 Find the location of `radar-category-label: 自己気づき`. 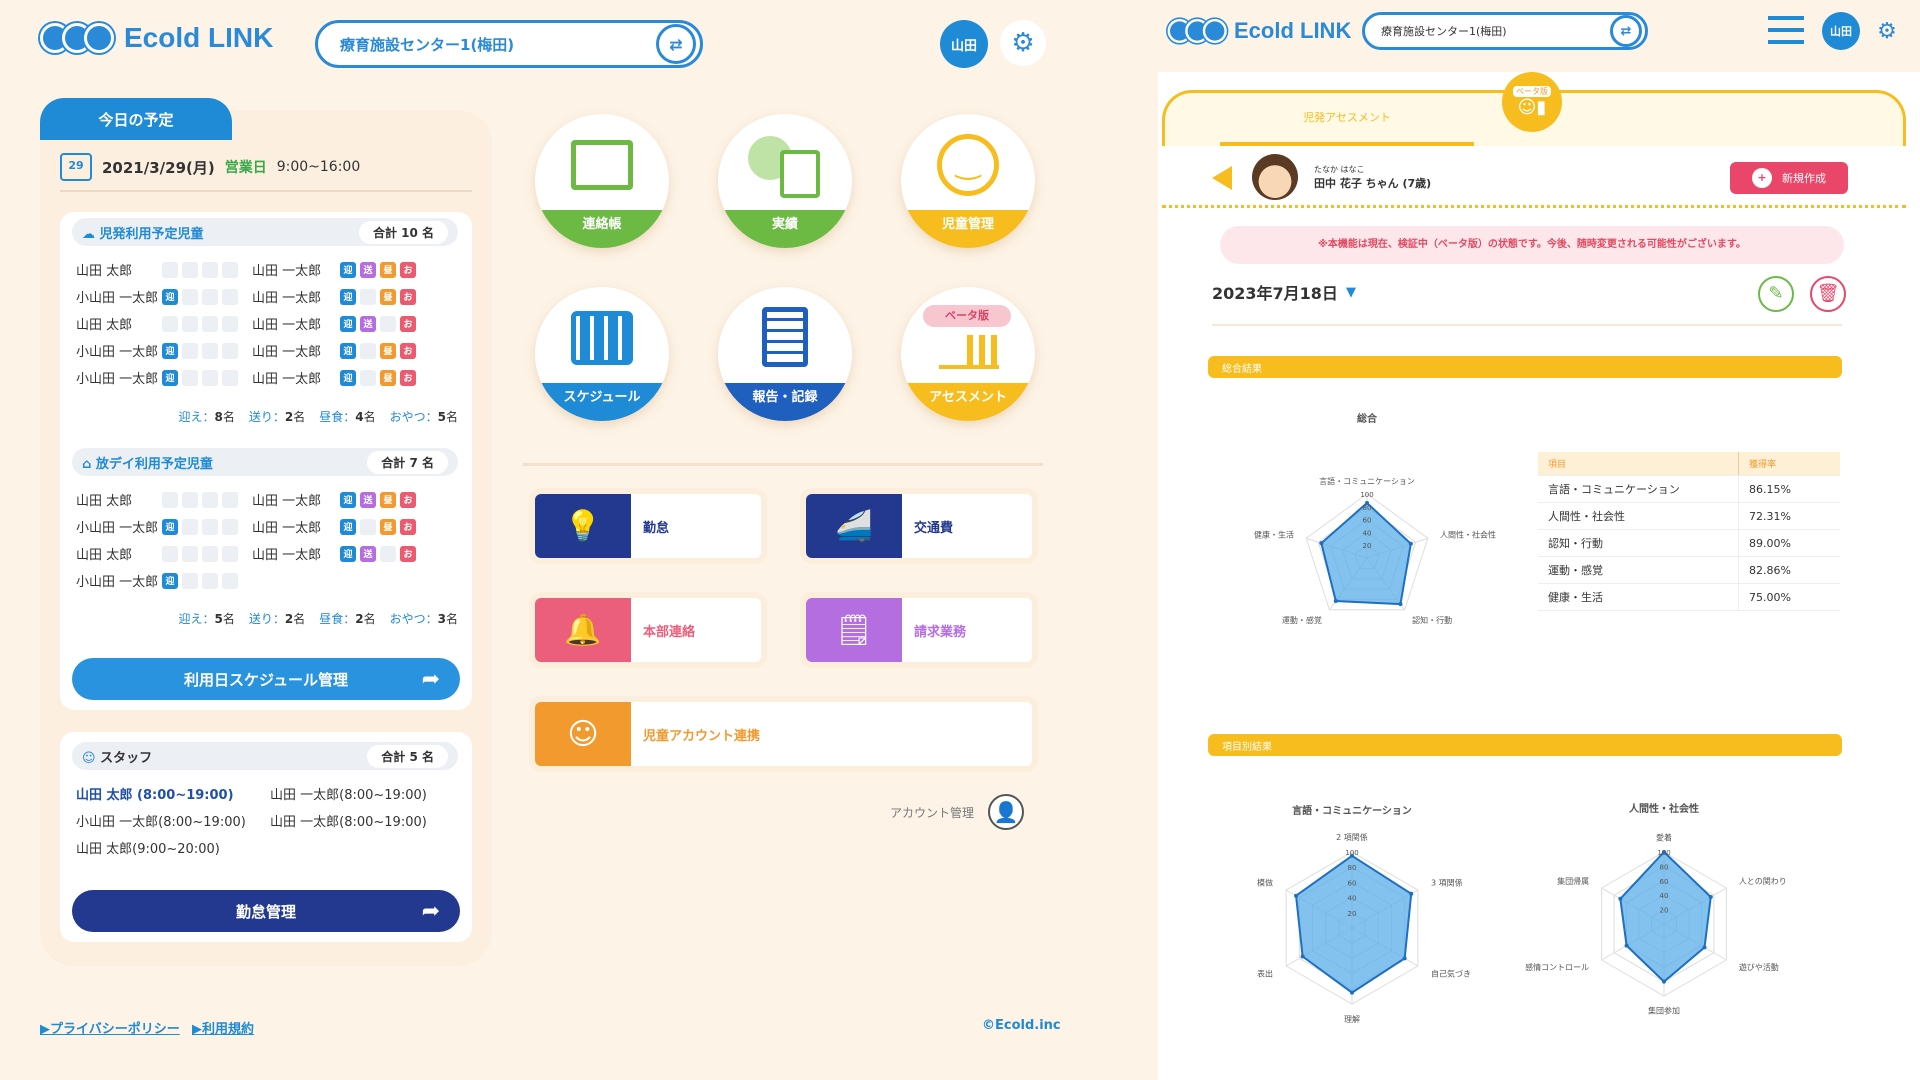

radar-category-label: 自己気づき is located at coordinates (1451, 974).